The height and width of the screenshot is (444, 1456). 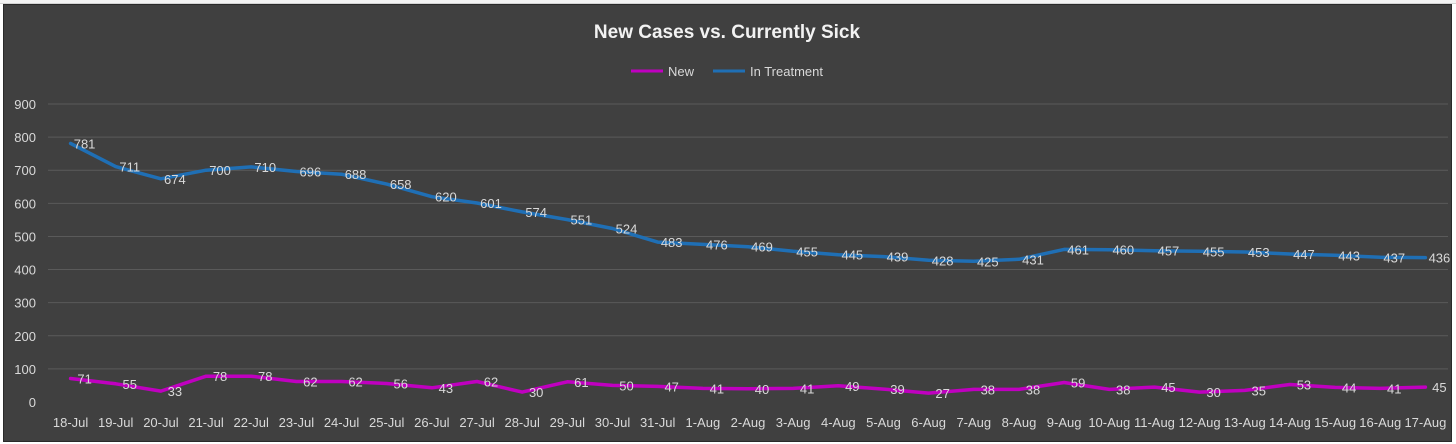 I want to click on data-label: 469, so click(x=762, y=247).